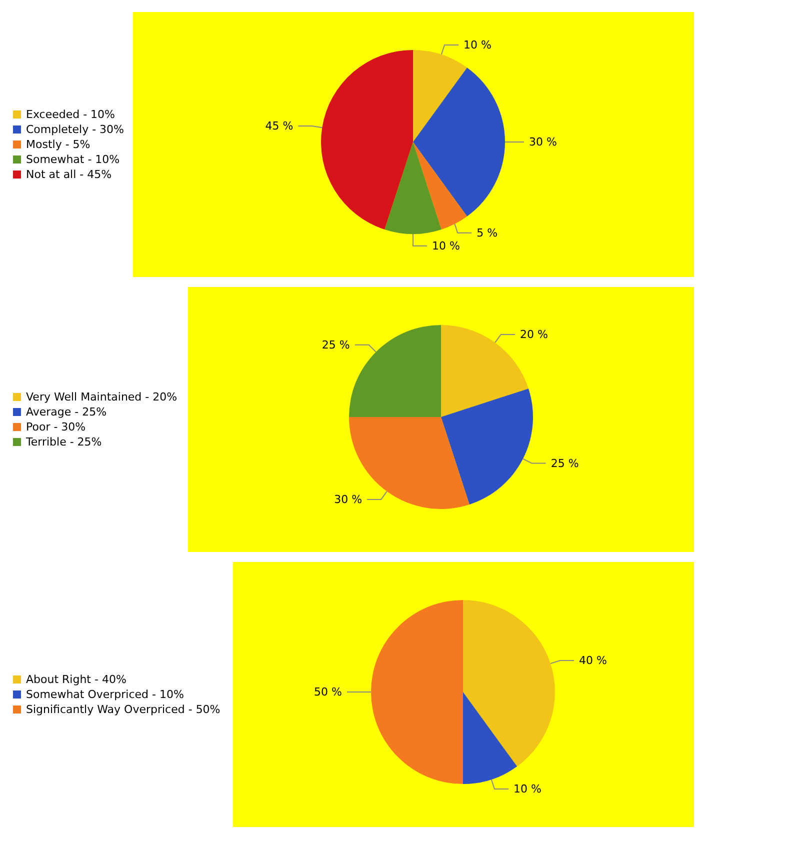  What do you see at coordinates (328, 692) in the screenshot?
I see `data-label: 50 %` at bounding box center [328, 692].